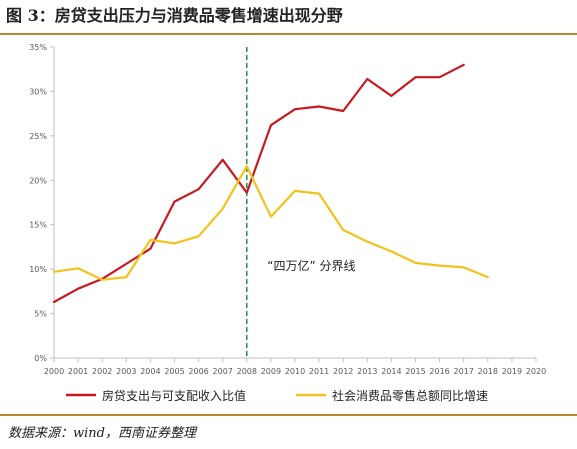 Image resolution: width=577 pixels, height=449 pixels. What do you see at coordinates (301, 202) in the screenshot?
I see `annotations: “四万亿” 分界线` at bounding box center [301, 202].